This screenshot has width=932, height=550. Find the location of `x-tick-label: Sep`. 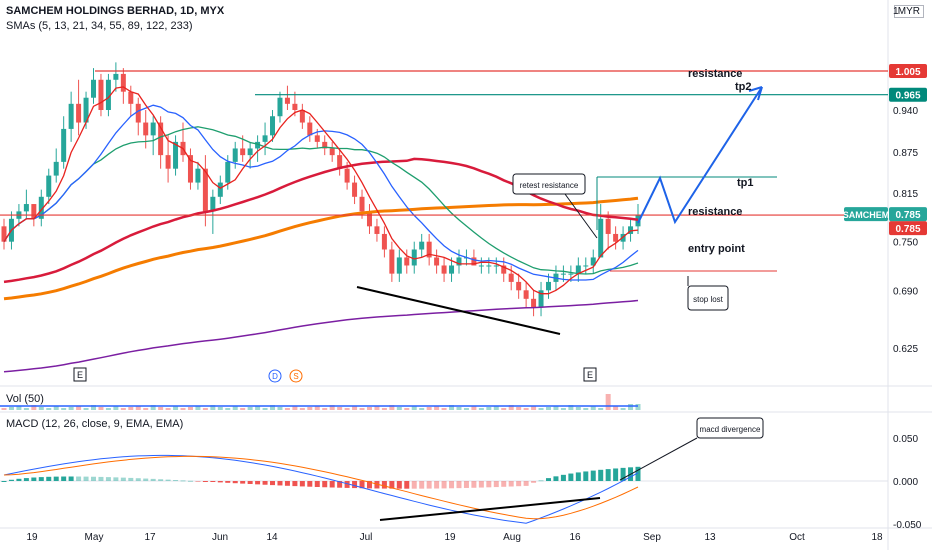

x-tick-label: Sep is located at coordinates (652, 537).